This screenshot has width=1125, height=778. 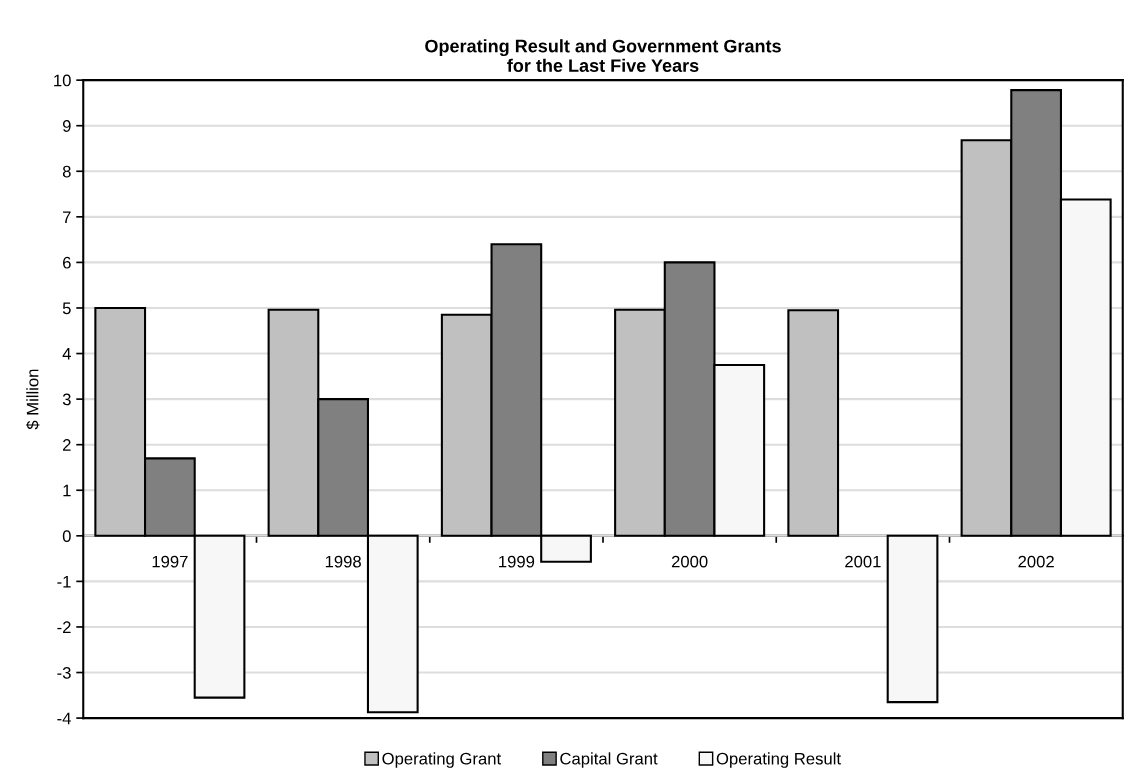 I want to click on y-tick-label: -3, so click(x=64, y=672).